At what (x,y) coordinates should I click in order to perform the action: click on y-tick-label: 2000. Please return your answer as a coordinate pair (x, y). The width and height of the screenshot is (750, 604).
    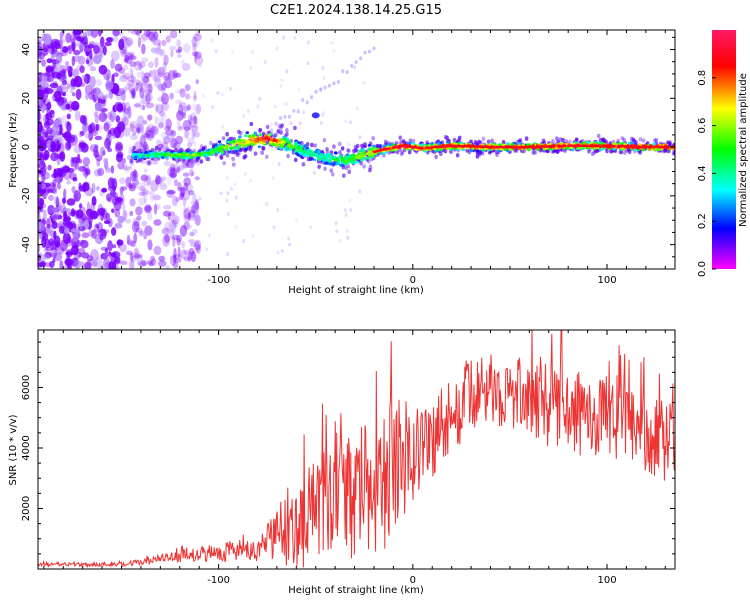
    Looking at the image, I should click on (26, 508).